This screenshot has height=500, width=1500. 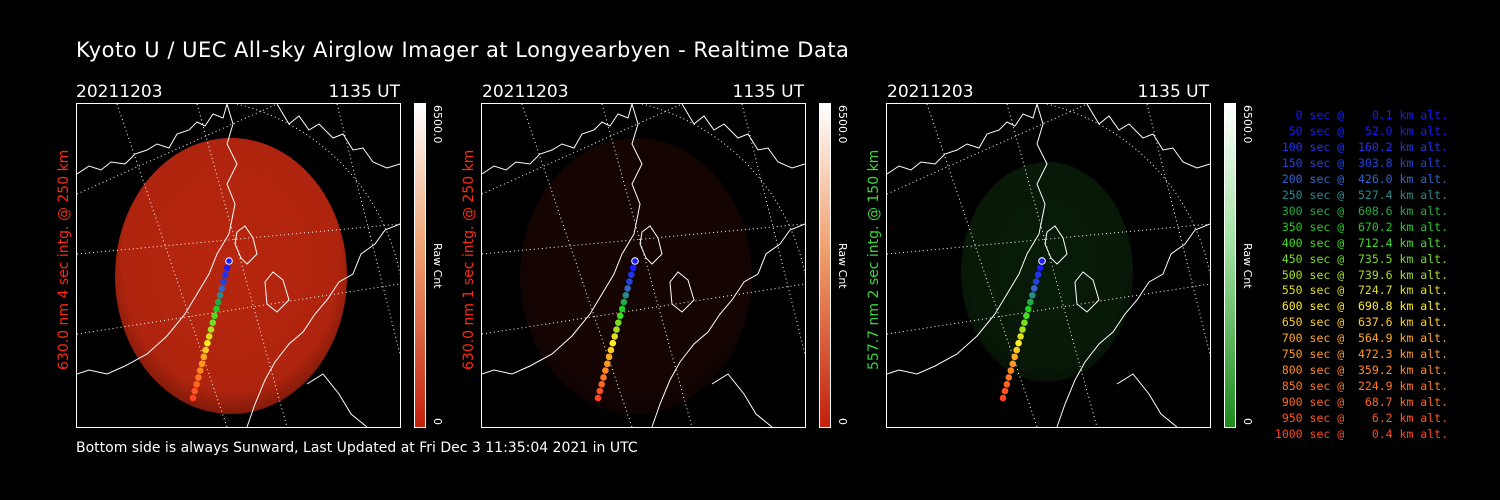 I want to click on panel-1-colorbar-min: 0, so click(x=437, y=421).